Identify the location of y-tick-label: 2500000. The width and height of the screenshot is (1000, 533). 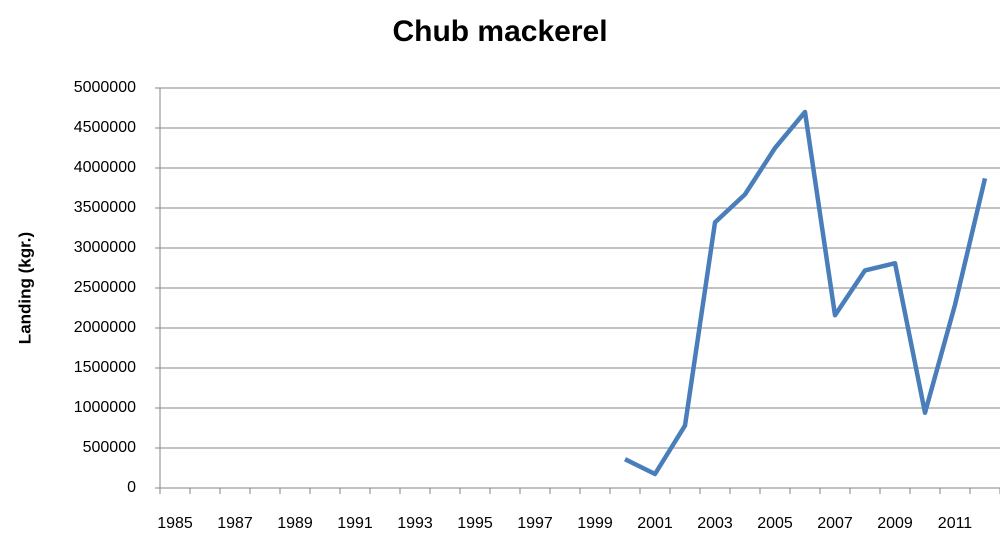
(105, 287).